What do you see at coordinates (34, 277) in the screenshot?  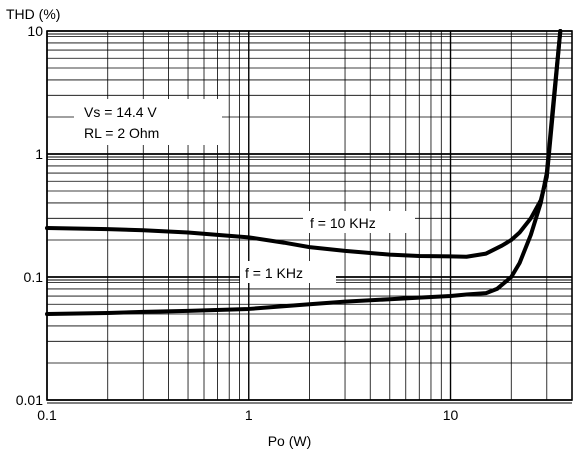 I see `y-tick-label: 0.1` at bounding box center [34, 277].